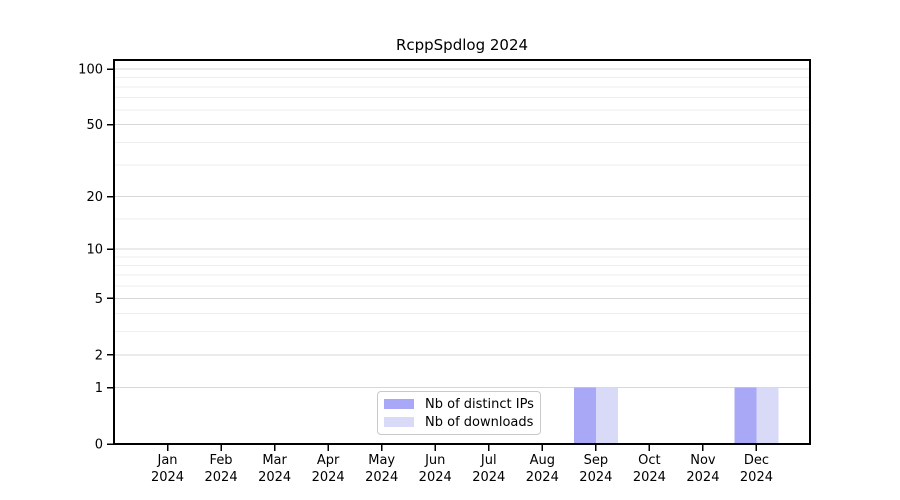 The image size is (900, 500). What do you see at coordinates (90, 70) in the screenshot?
I see `y-tick-label: 100` at bounding box center [90, 70].